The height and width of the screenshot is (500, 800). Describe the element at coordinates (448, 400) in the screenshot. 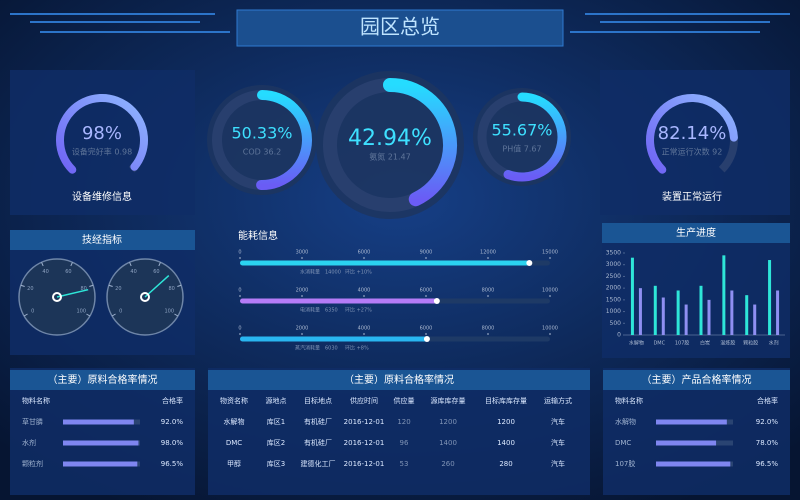

I see `column-header: 源库库存量` at that location.